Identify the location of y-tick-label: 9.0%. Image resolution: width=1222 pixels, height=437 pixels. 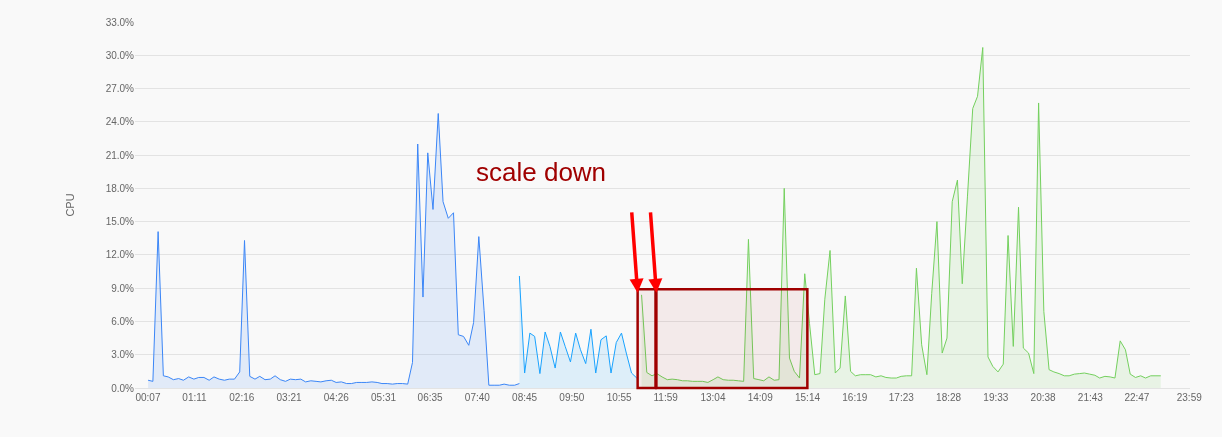
(123, 288).